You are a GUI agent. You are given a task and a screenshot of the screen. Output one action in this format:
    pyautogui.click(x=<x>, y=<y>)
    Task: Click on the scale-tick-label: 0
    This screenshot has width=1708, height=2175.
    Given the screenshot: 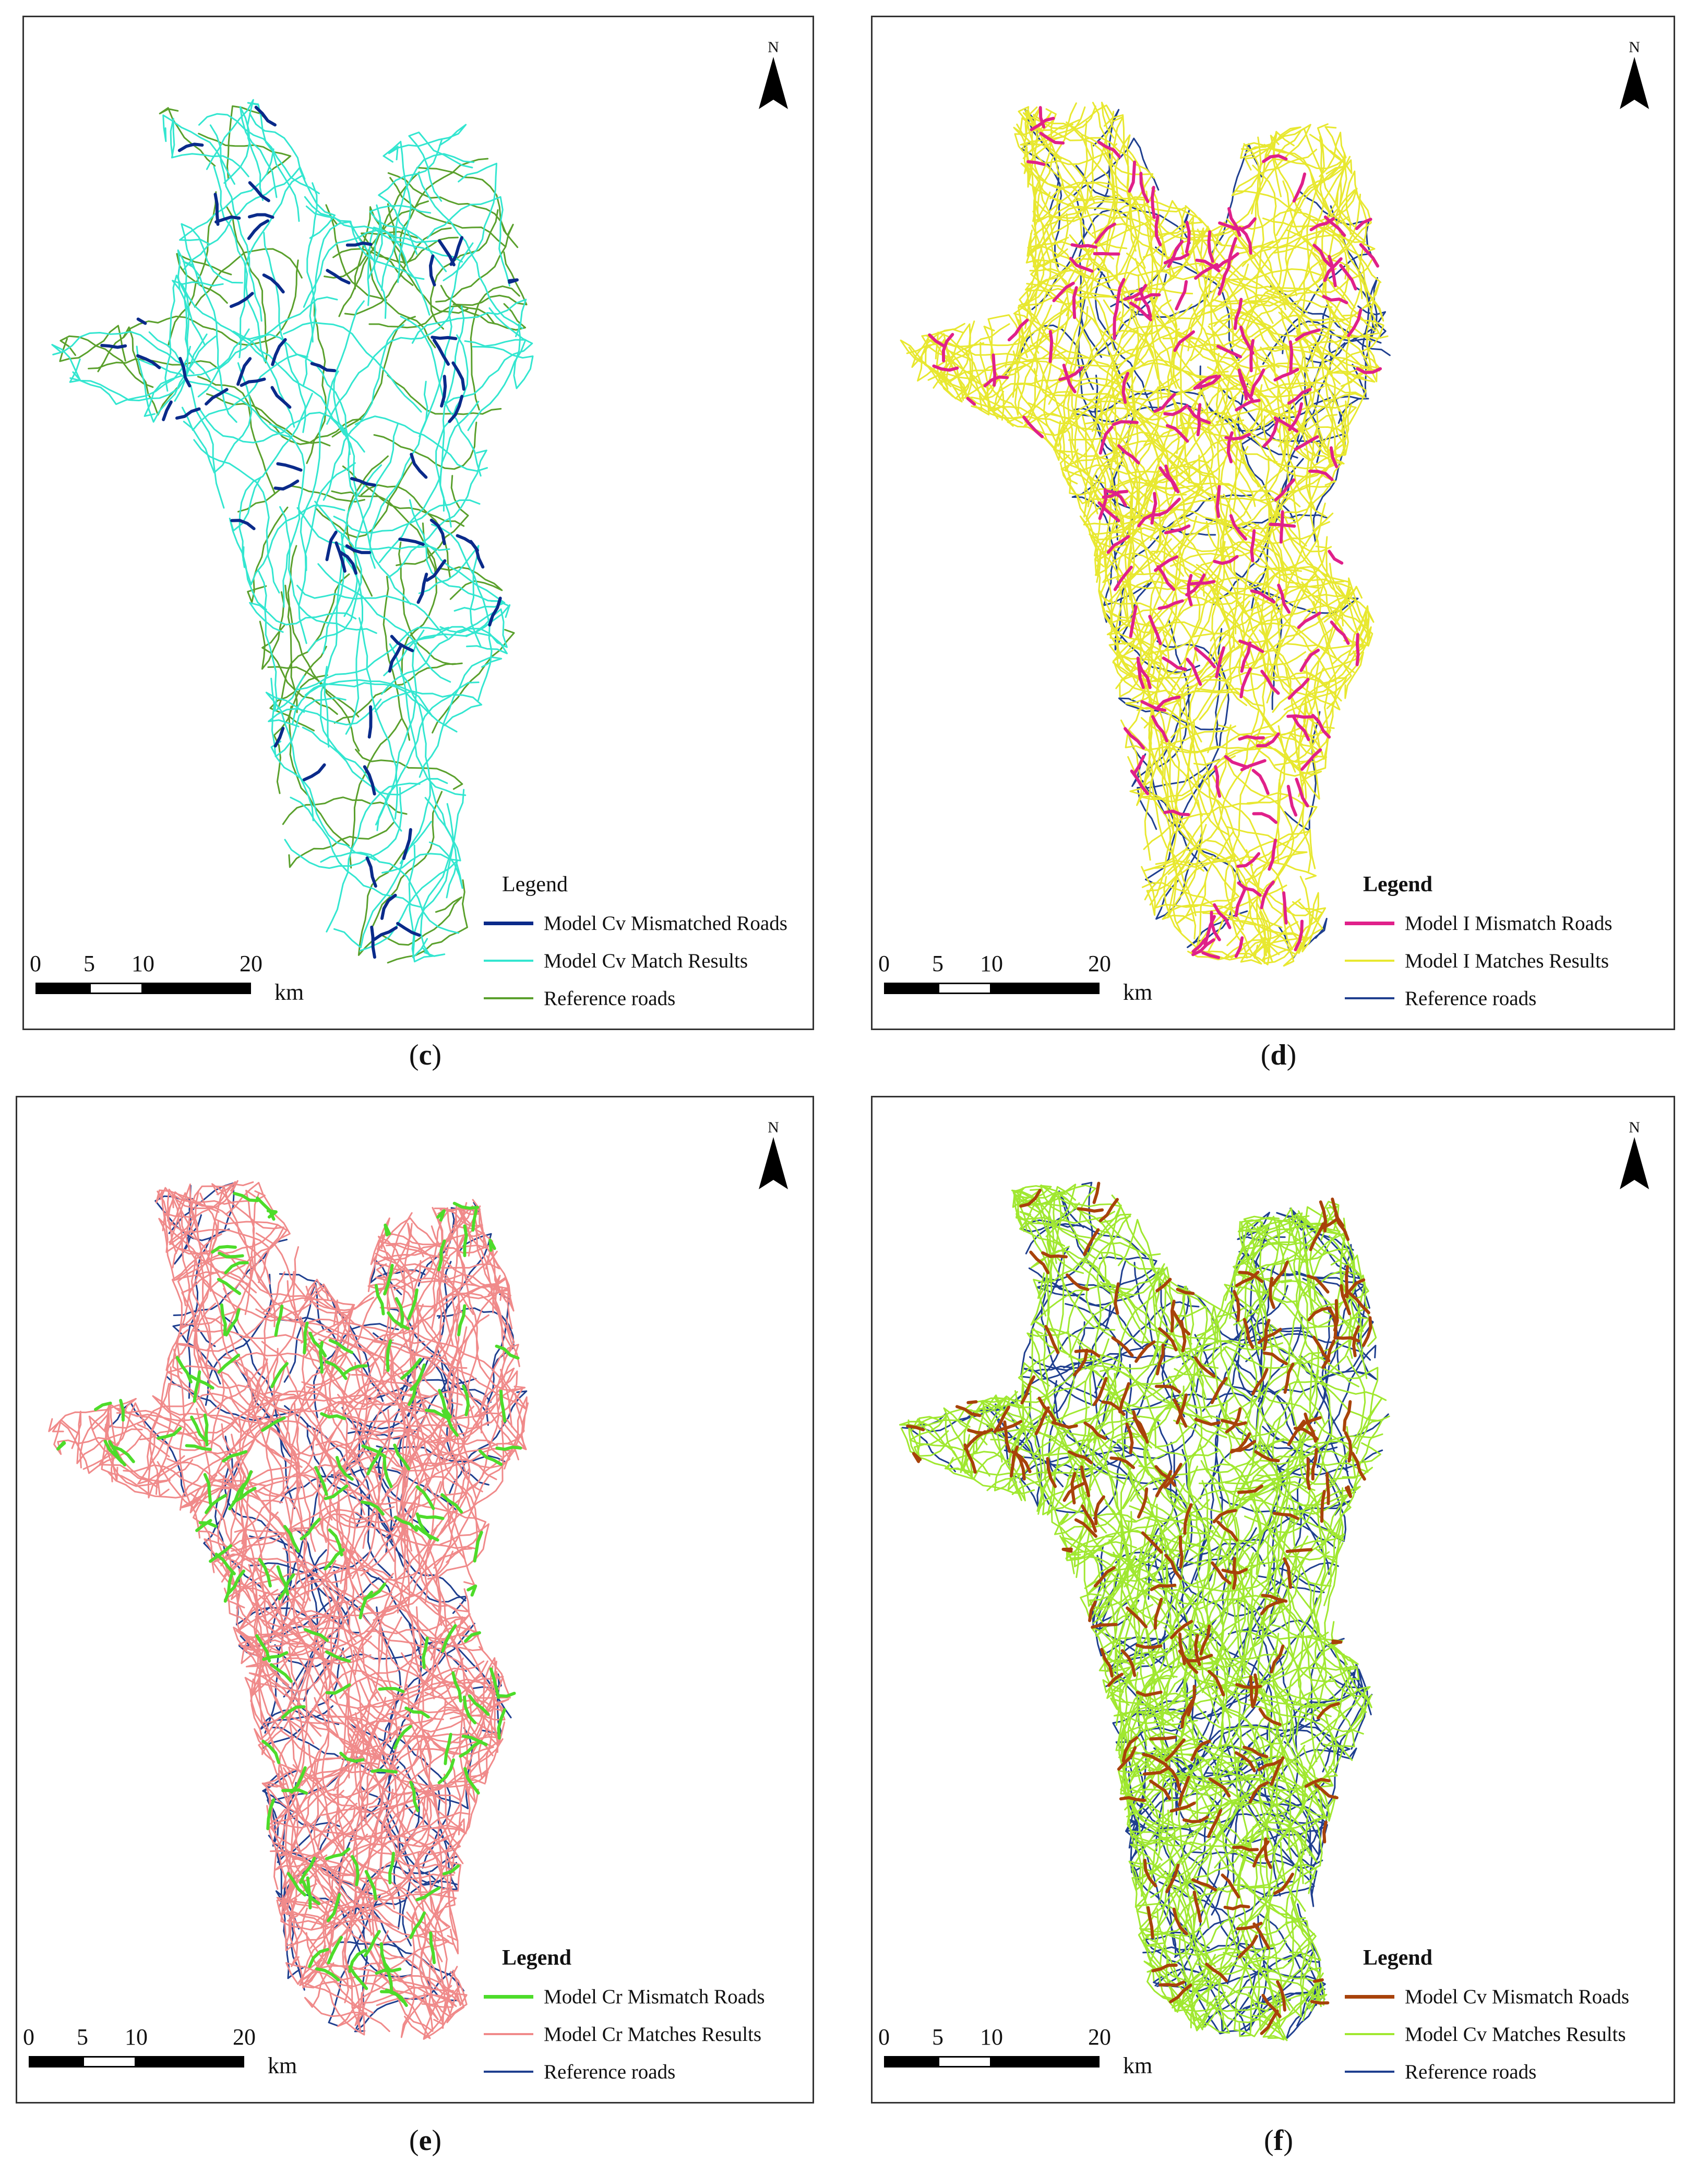 What is the action you would take?
    pyautogui.click(x=884, y=963)
    